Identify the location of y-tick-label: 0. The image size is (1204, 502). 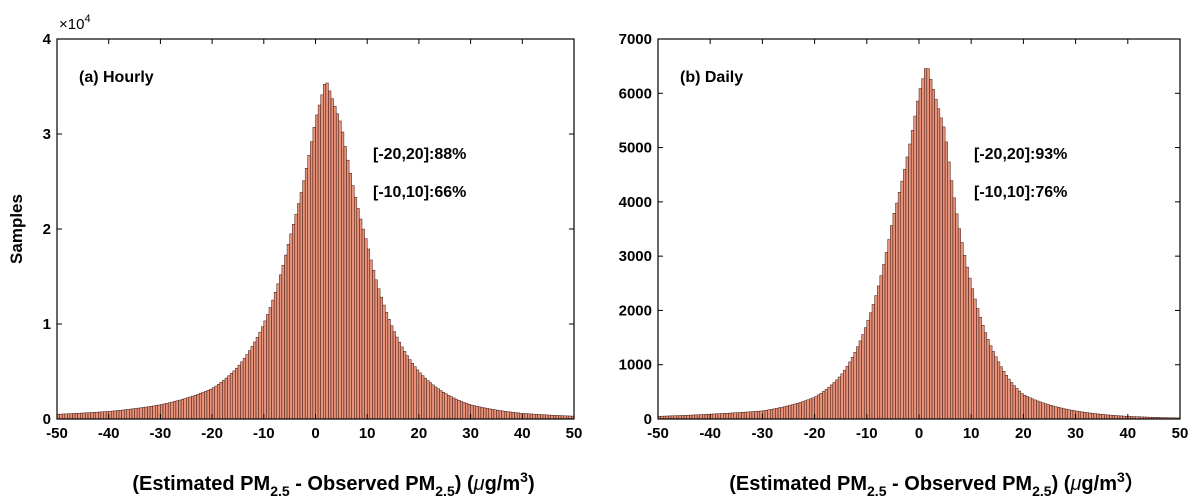
(47, 419).